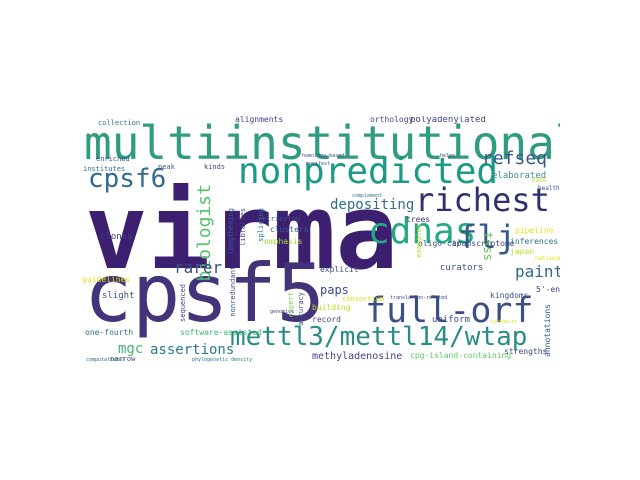 The width and height of the screenshot is (640, 480). I want to click on cloud-word: kinds, so click(215, 167).